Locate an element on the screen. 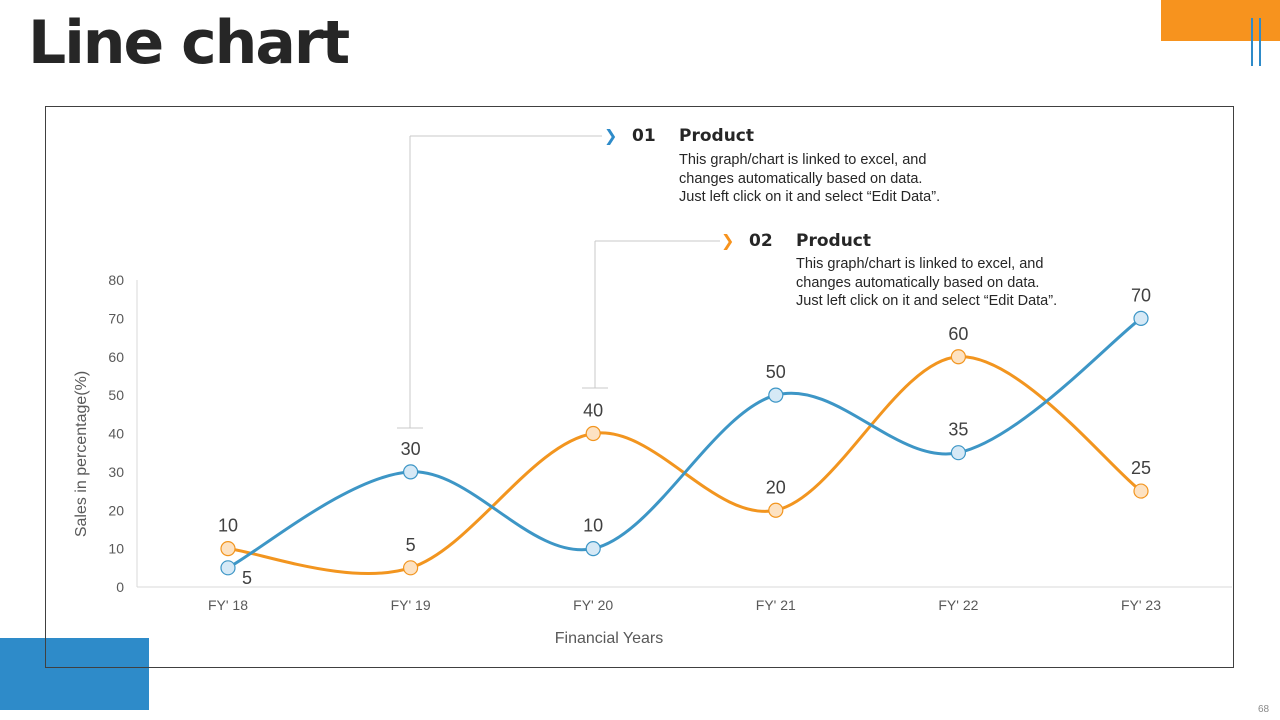  x-tick-label: FY' 19 is located at coordinates (411, 605).